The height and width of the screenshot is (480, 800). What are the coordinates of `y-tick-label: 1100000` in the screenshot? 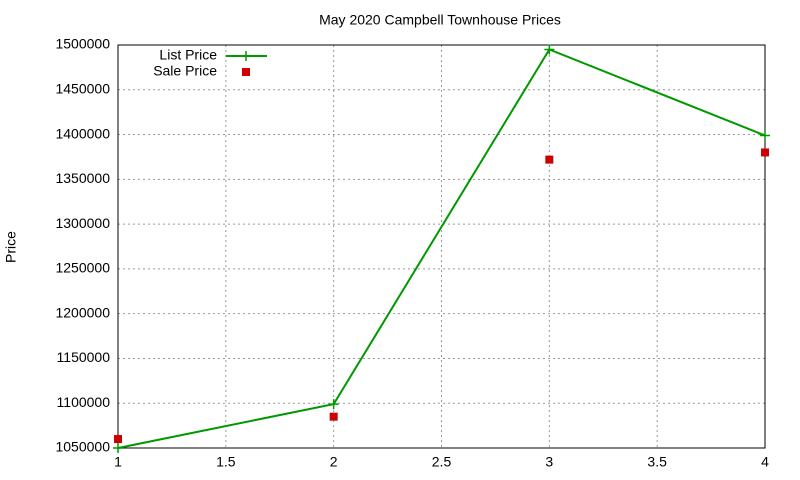 It's located at (84, 402).